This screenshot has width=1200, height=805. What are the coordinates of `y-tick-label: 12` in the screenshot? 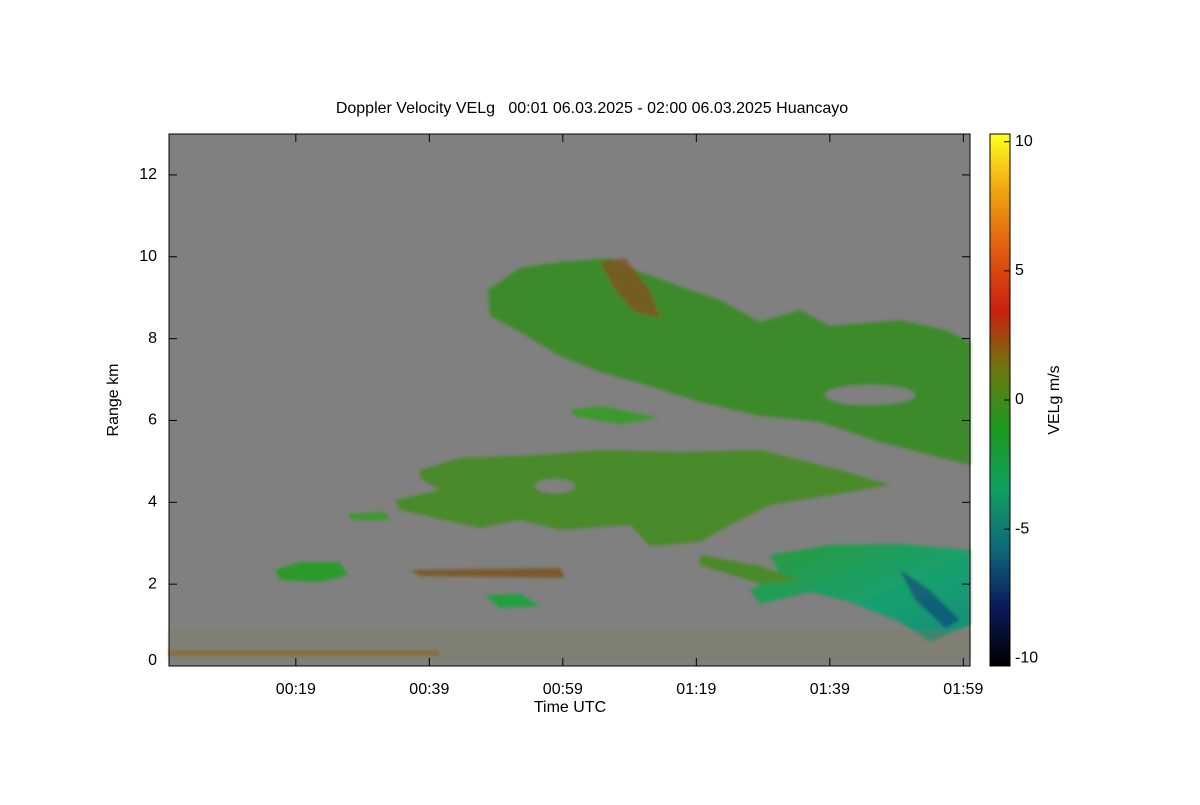 It's located at (148, 174).